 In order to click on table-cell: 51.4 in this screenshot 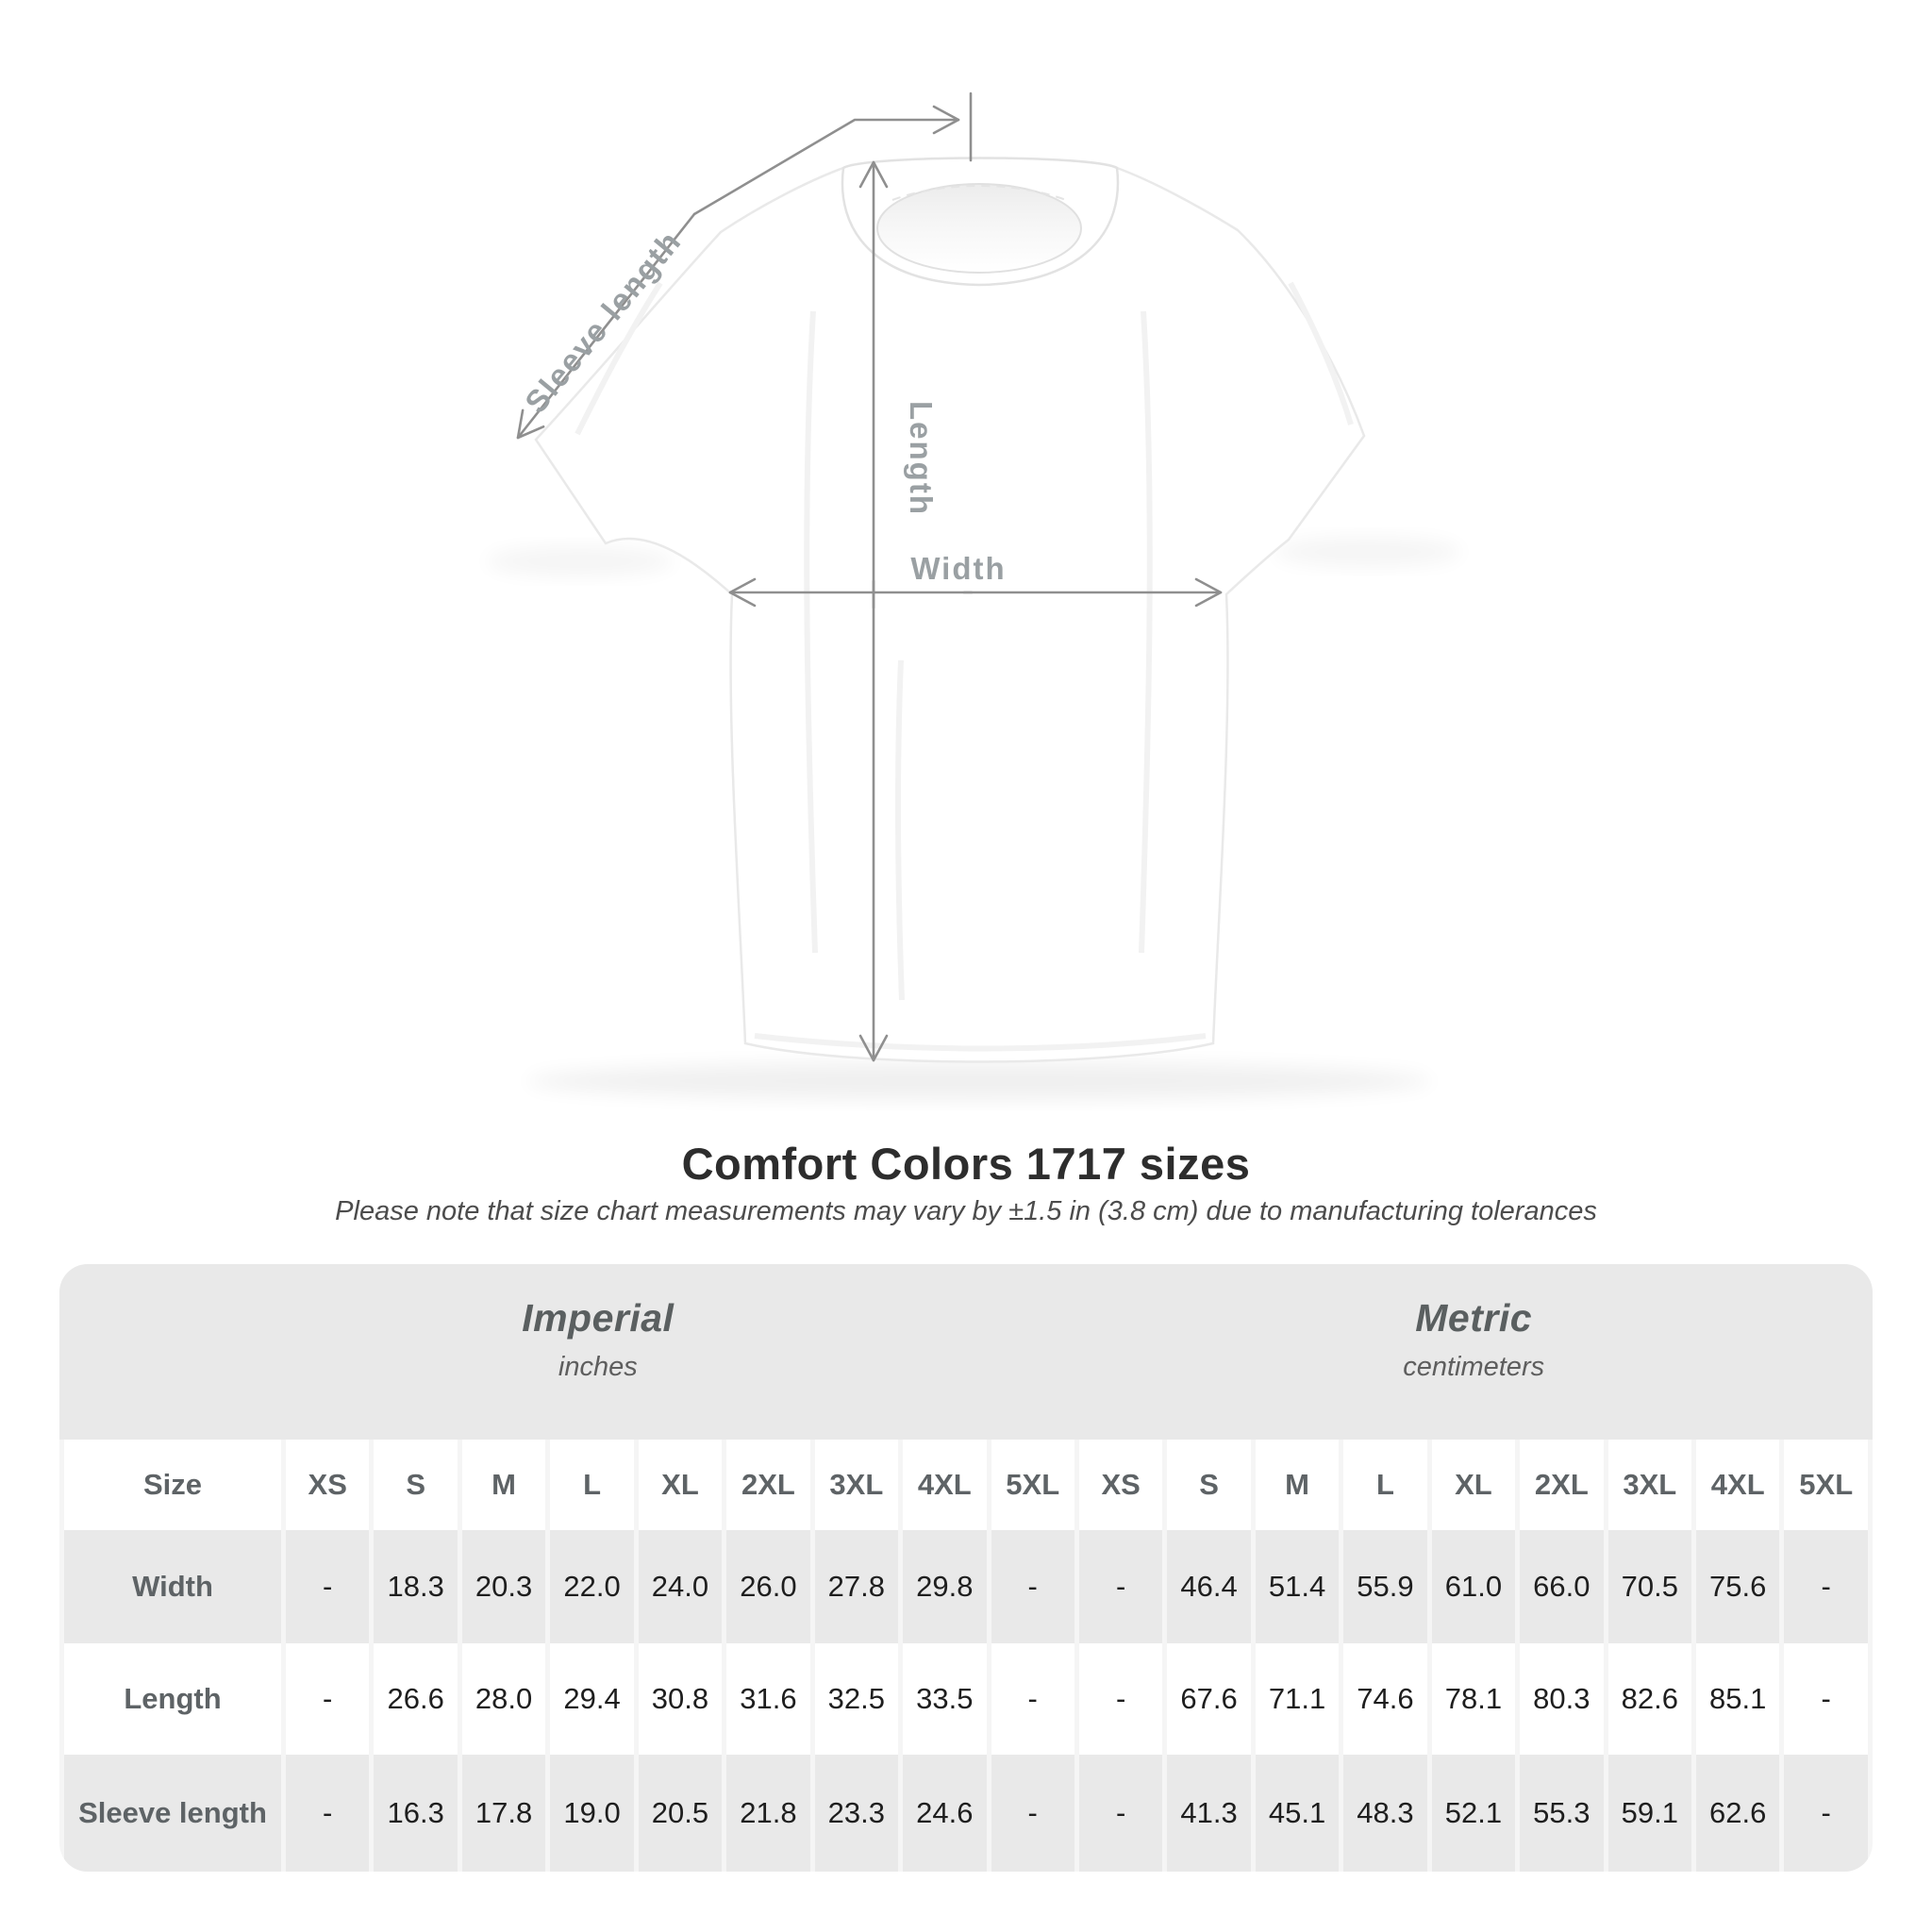, I will do `click(1297, 1586)`.